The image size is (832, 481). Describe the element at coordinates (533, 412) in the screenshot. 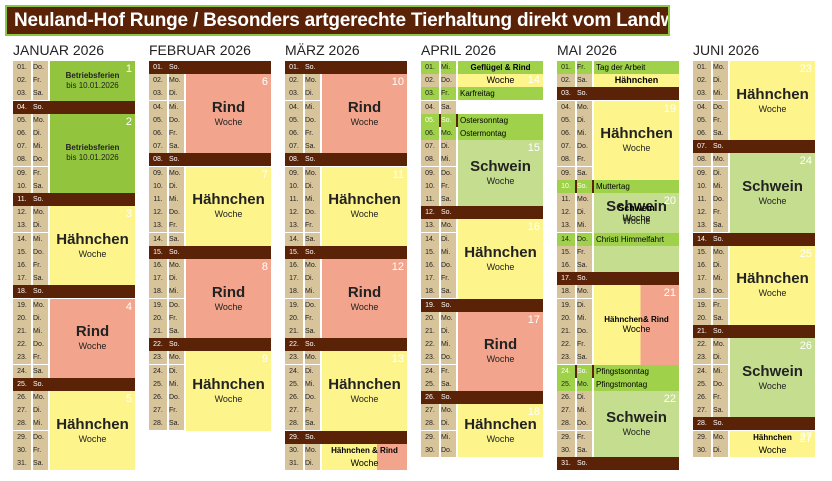

I see `week-number: 18` at that location.